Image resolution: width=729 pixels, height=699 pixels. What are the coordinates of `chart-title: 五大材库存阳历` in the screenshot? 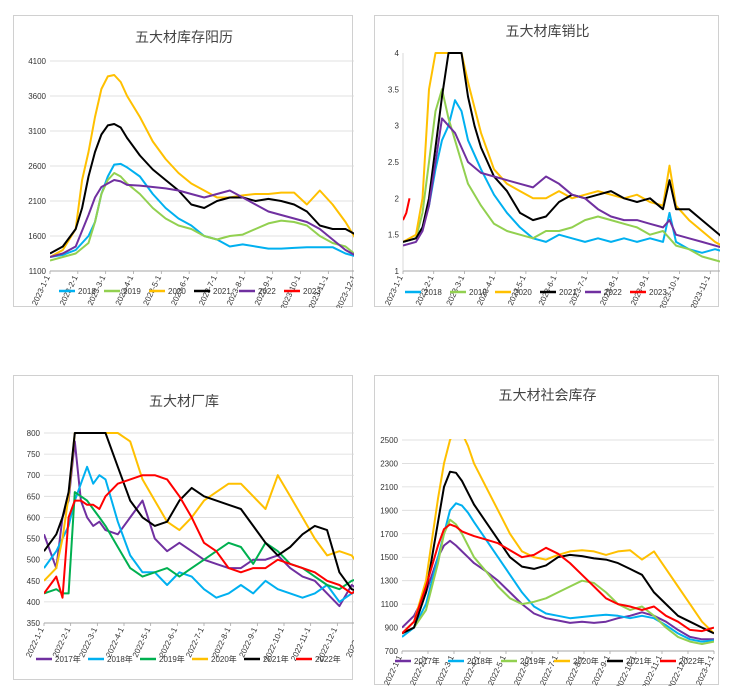 It's located at (184, 37).